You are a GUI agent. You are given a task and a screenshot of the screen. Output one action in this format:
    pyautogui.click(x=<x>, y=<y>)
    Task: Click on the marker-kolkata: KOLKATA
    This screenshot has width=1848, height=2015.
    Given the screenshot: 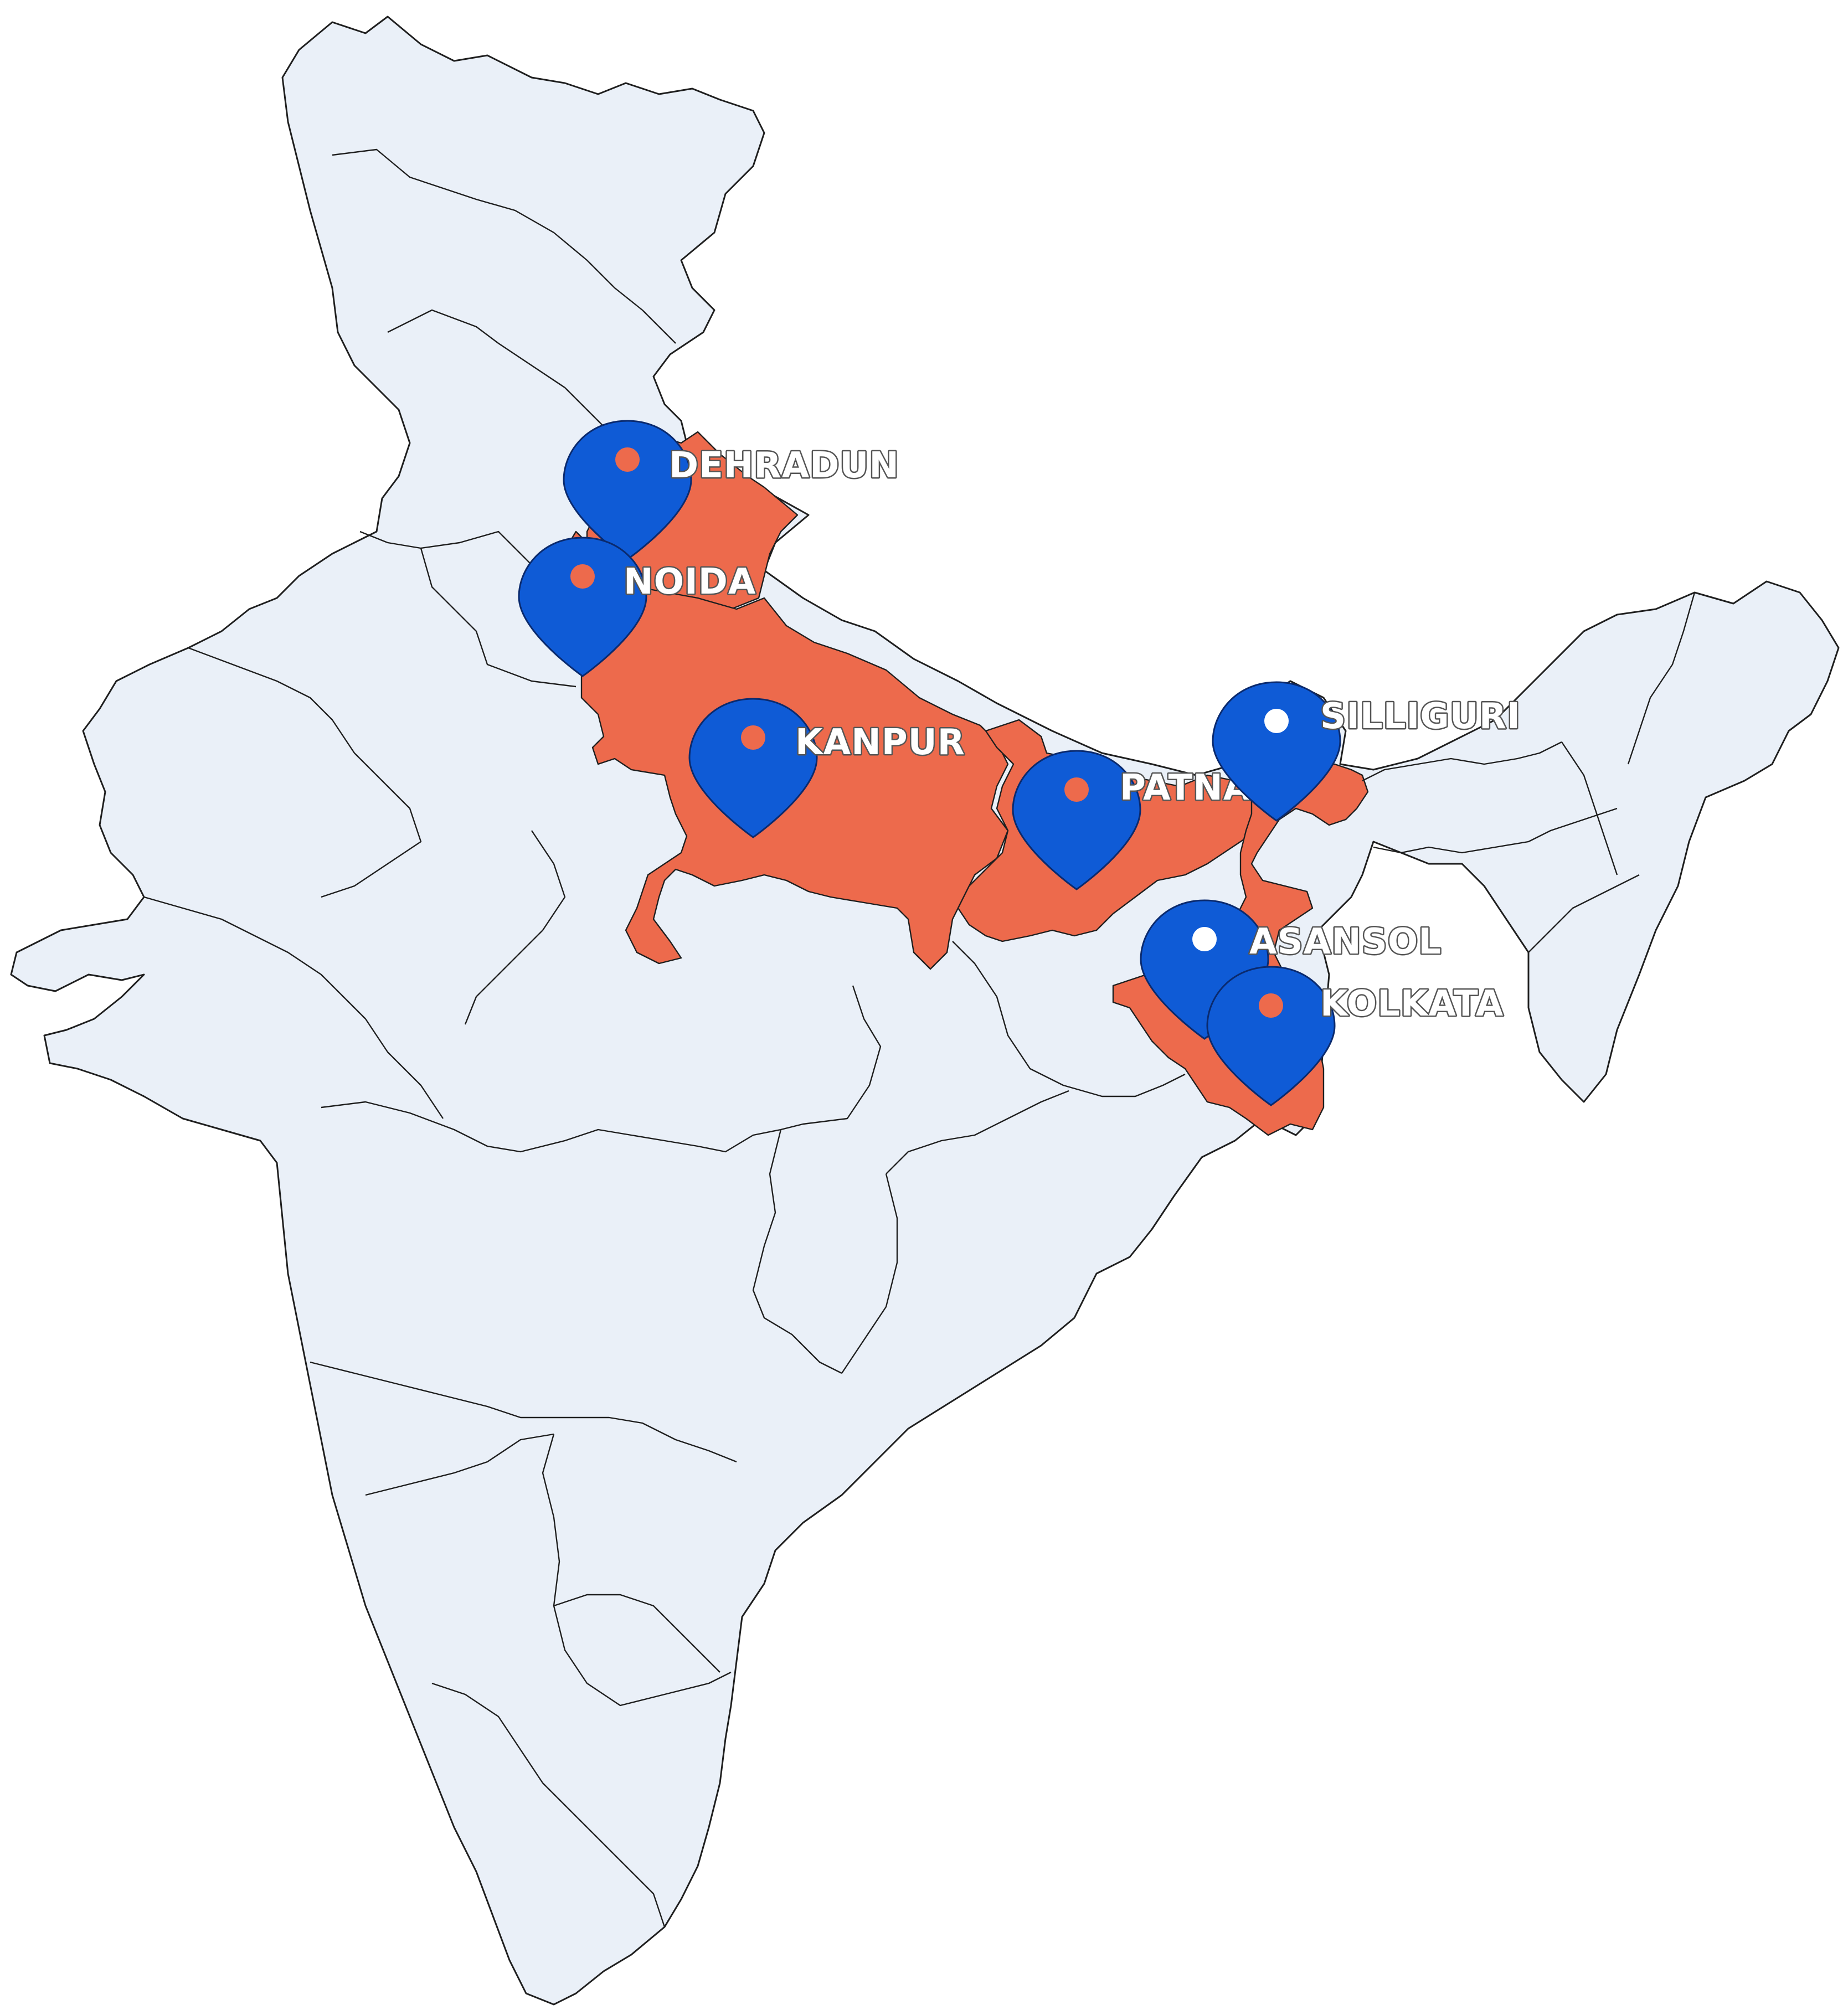 What is the action you would take?
    pyautogui.click(x=1355, y=1036)
    